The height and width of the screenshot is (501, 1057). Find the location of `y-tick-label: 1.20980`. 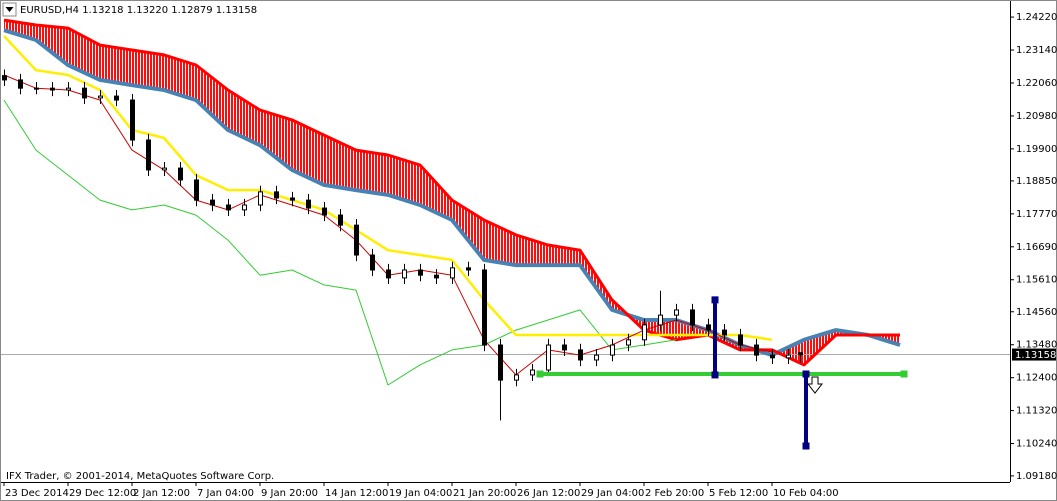

y-tick-label: 1.20980 is located at coordinates (1036, 116).